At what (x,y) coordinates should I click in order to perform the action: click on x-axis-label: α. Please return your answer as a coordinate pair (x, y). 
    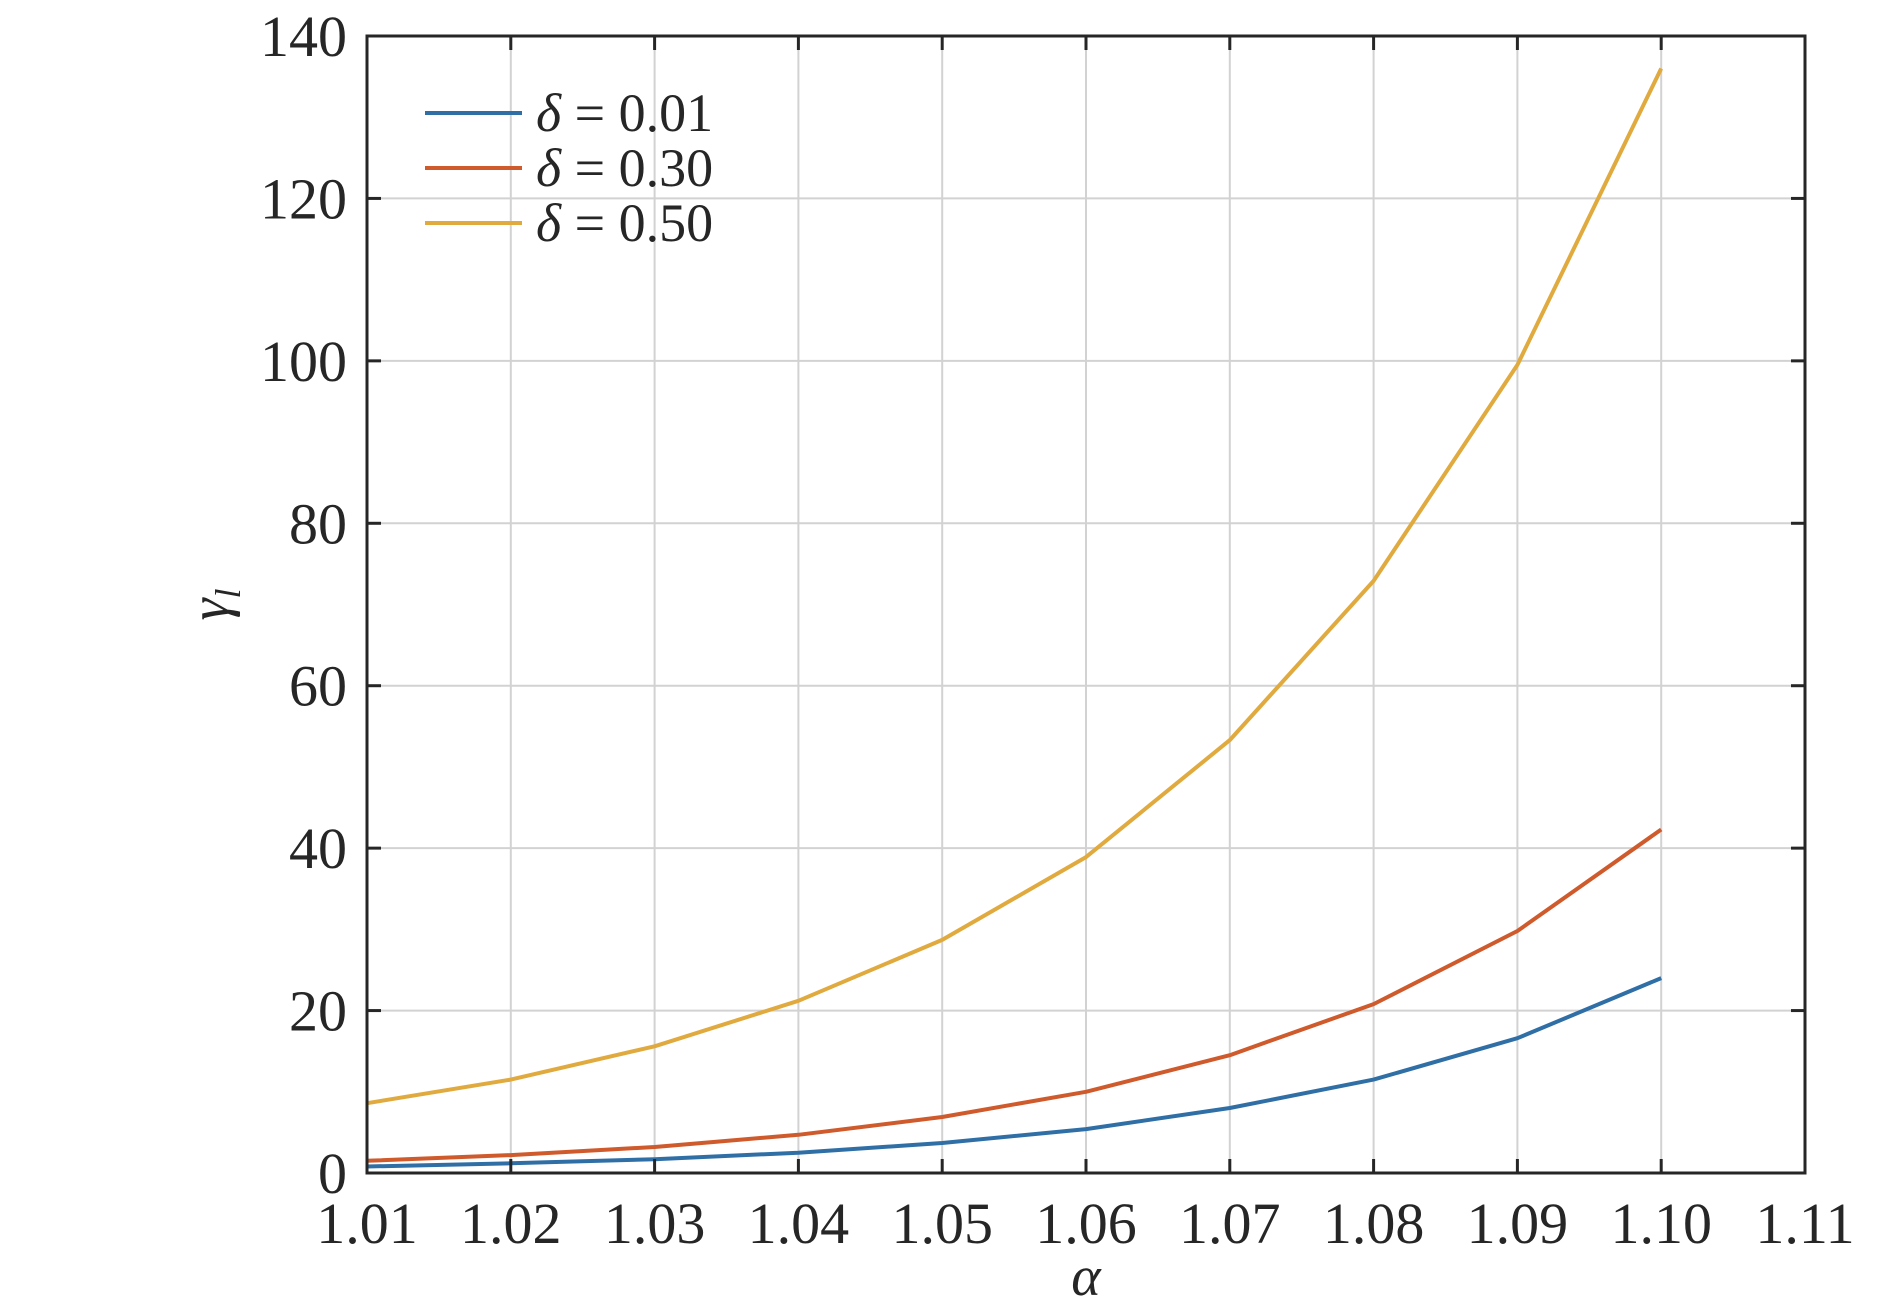
    Looking at the image, I should click on (1086, 1272).